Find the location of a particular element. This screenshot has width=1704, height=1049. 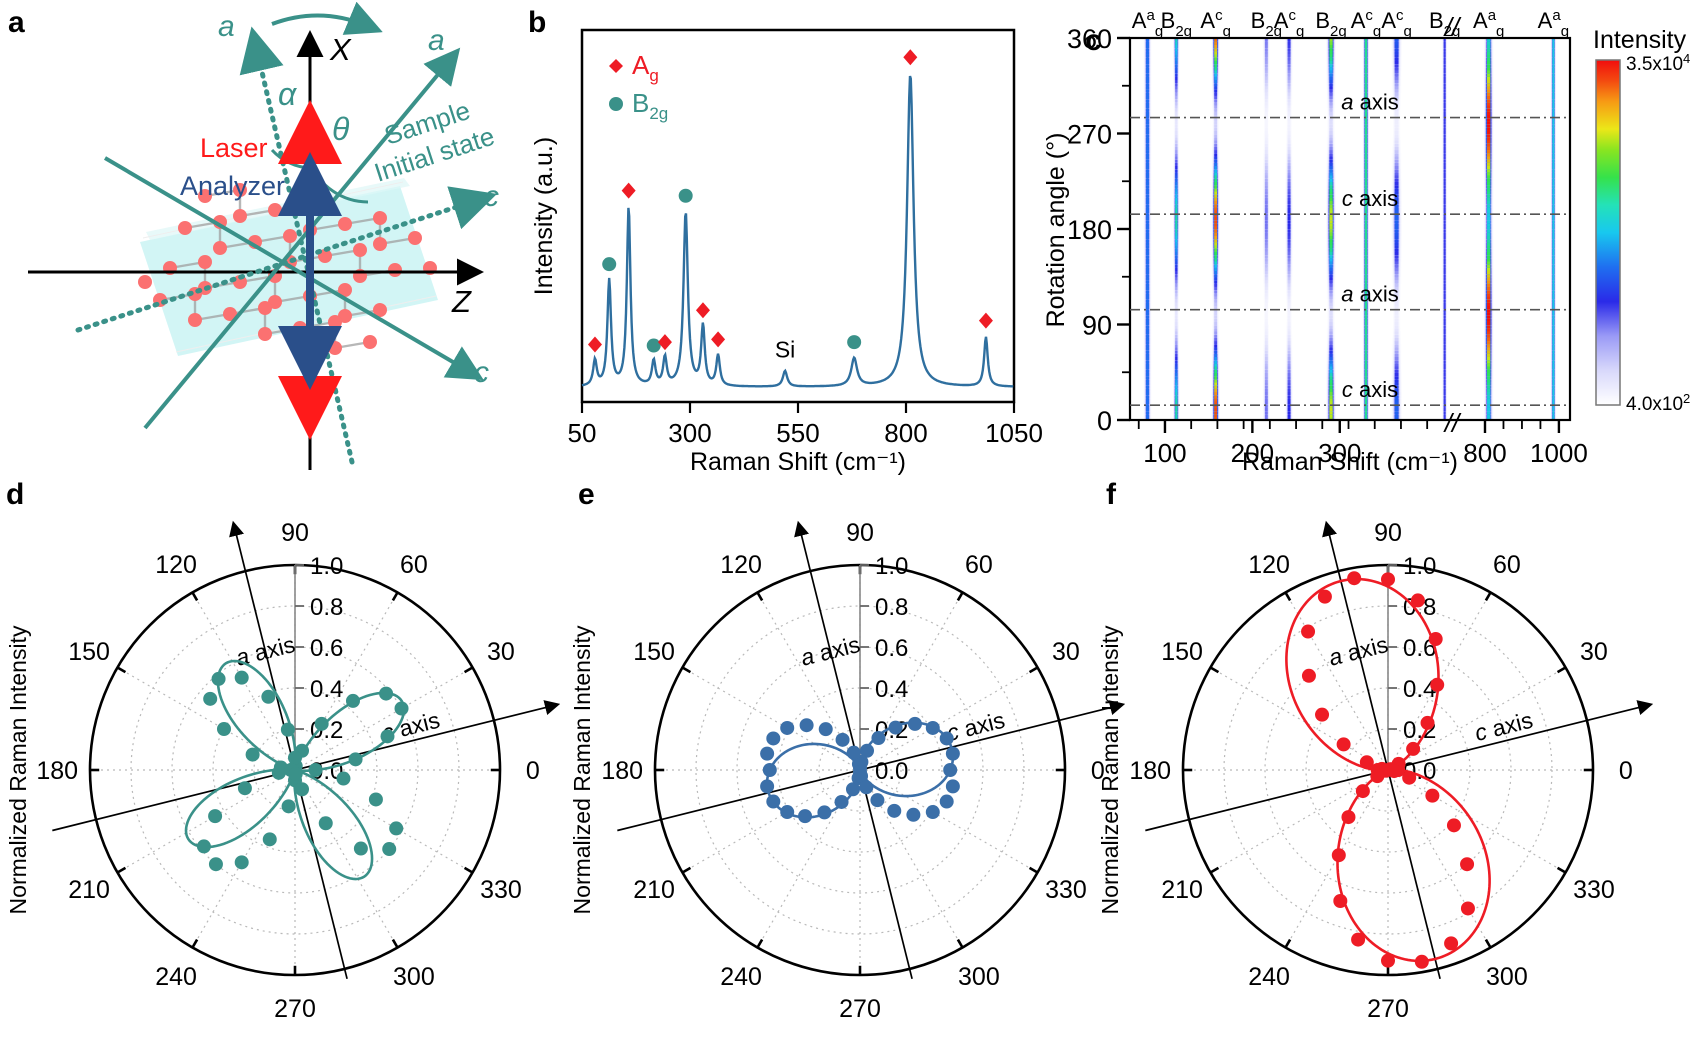

alpha-label: α is located at coordinates (287, 94).